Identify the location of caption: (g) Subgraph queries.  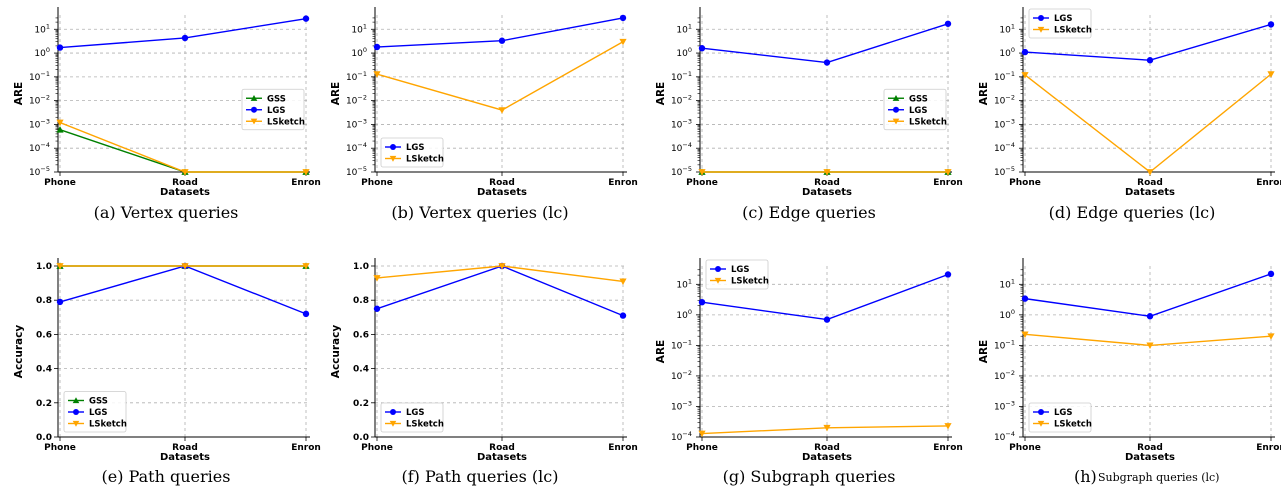
(809, 476).